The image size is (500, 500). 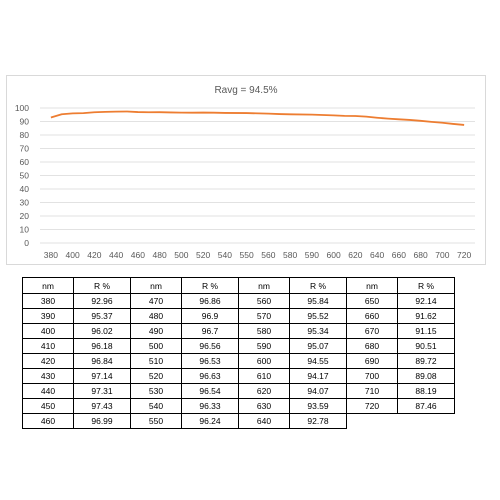 What do you see at coordinates (318, 391) in the screenshot?
I see `cell-r: 94.07` at bounding box center [318, 391].